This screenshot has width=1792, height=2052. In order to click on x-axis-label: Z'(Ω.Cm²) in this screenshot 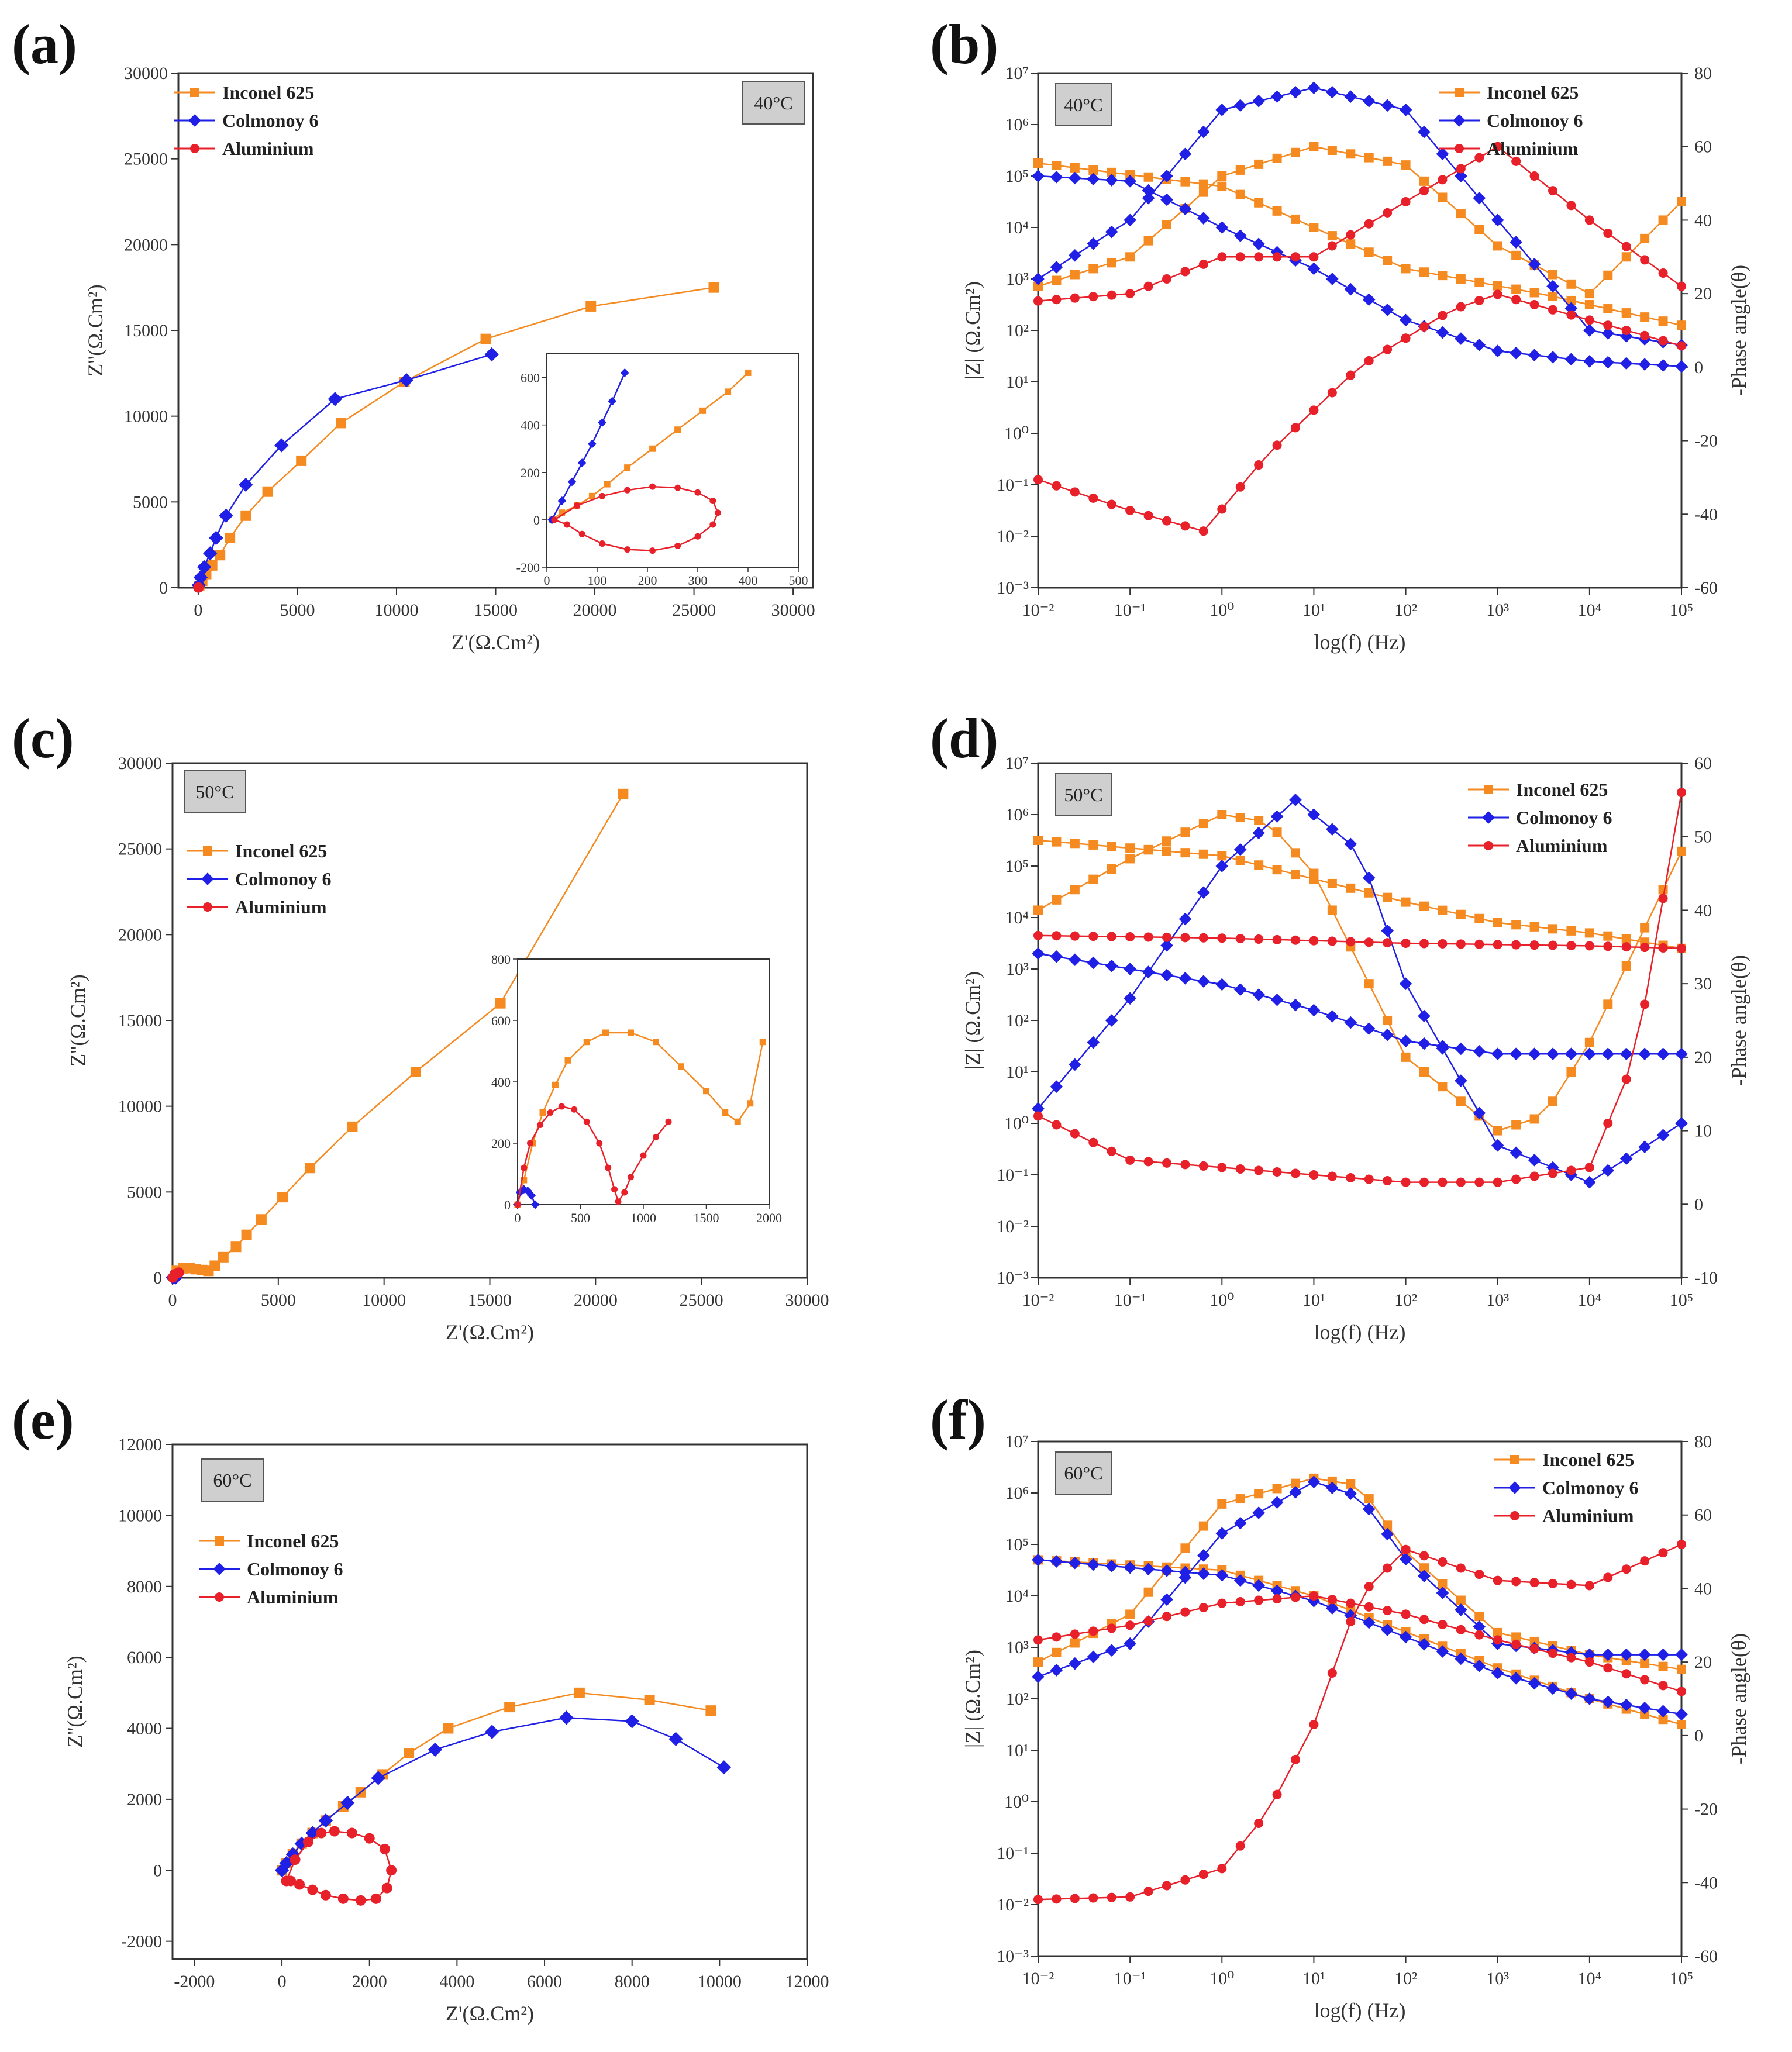, I will do `click(496, 642)`.